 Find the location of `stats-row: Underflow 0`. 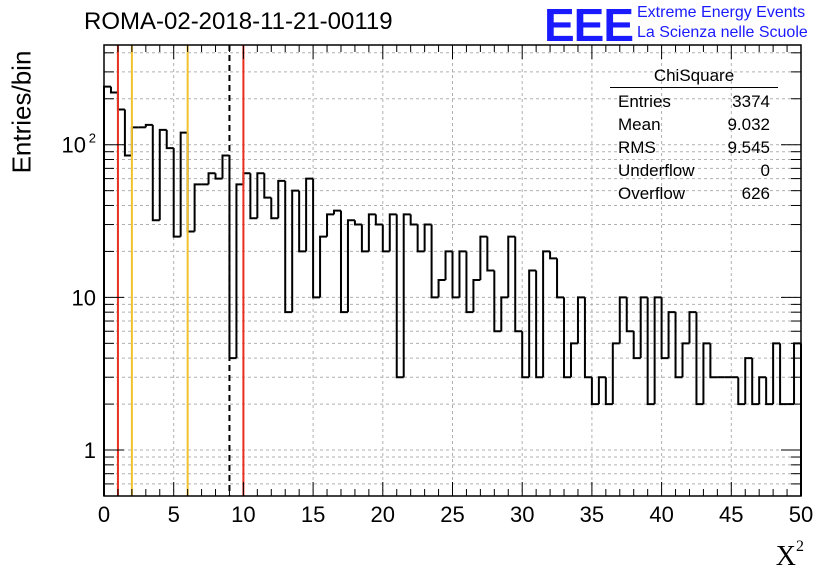

stats-row: Underflow 0 is located at coordinates (694, 170).